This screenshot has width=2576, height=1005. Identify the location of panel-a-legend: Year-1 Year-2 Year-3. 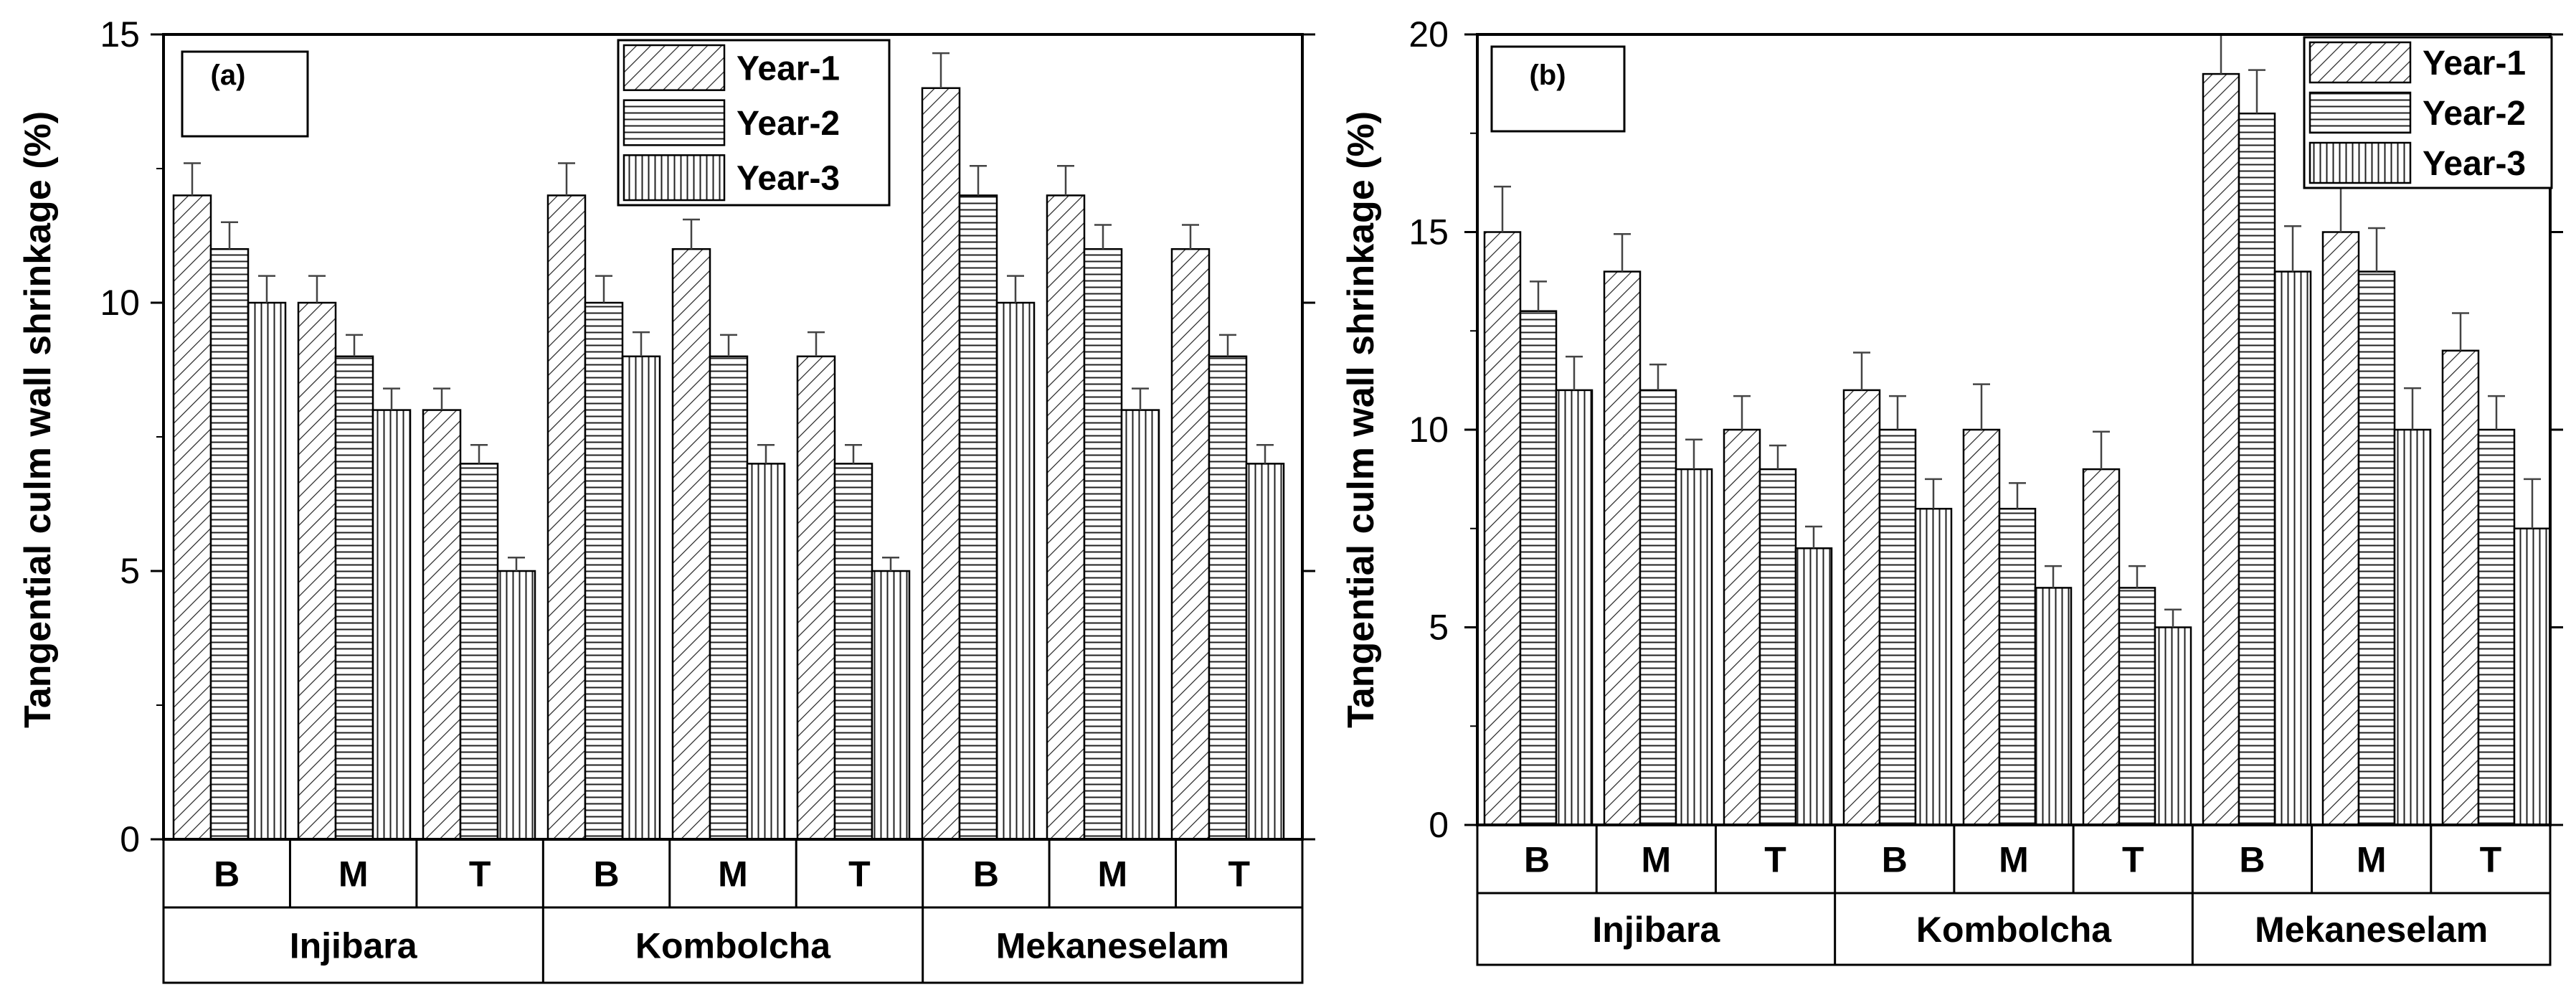
(754, 123).